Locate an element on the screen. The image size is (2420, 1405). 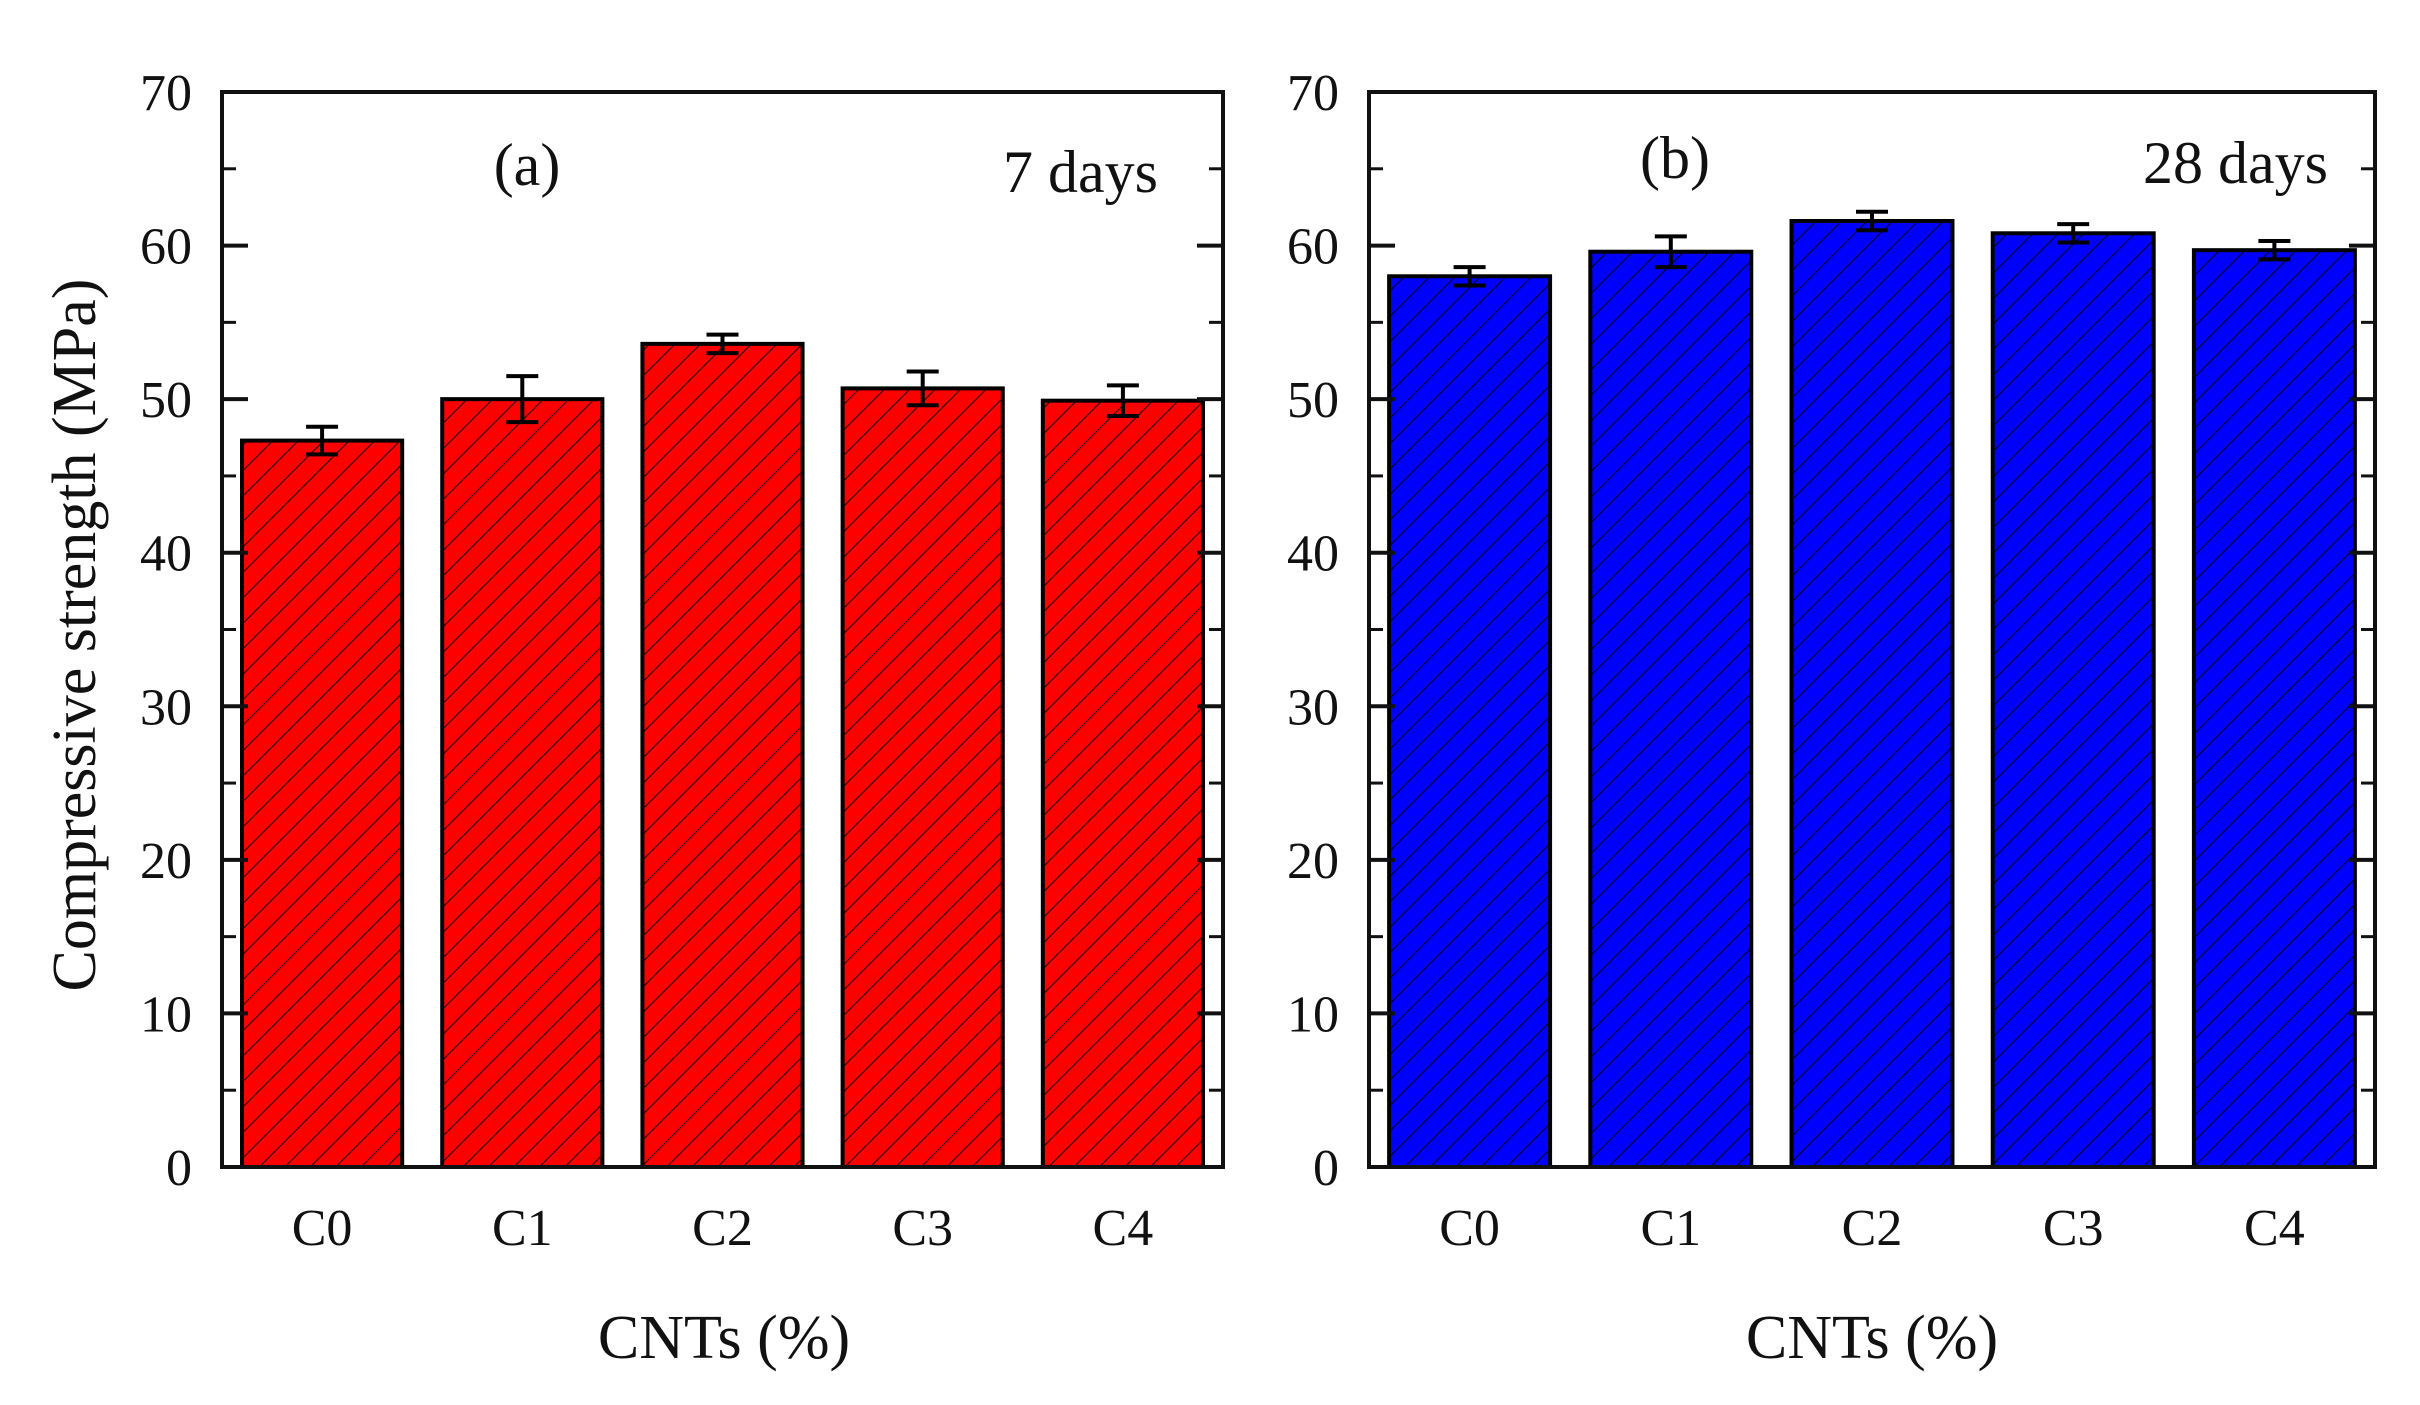
panel-b-y-tick-label-30: 30 is located at coordinates (1313, 707).